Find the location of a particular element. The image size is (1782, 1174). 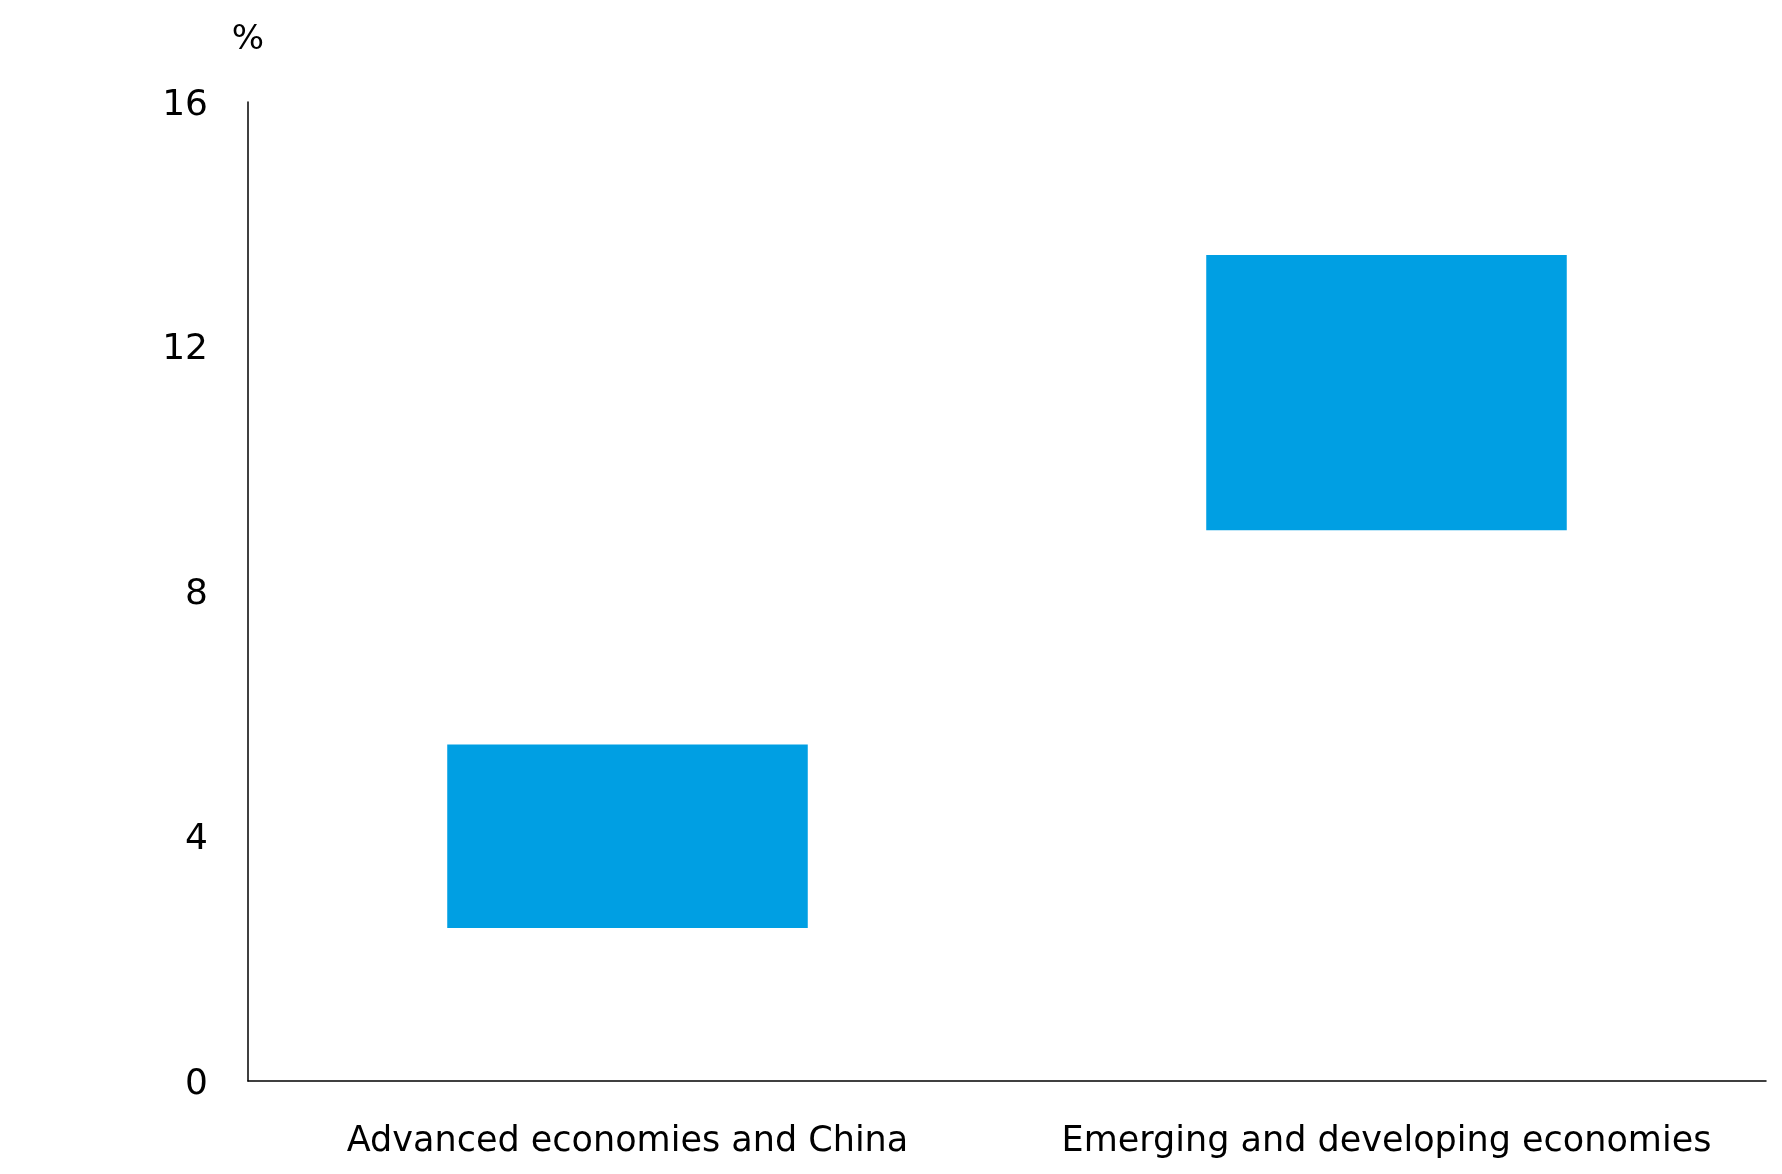

y-tick-label: 12 is located at coordinates (185, 347).